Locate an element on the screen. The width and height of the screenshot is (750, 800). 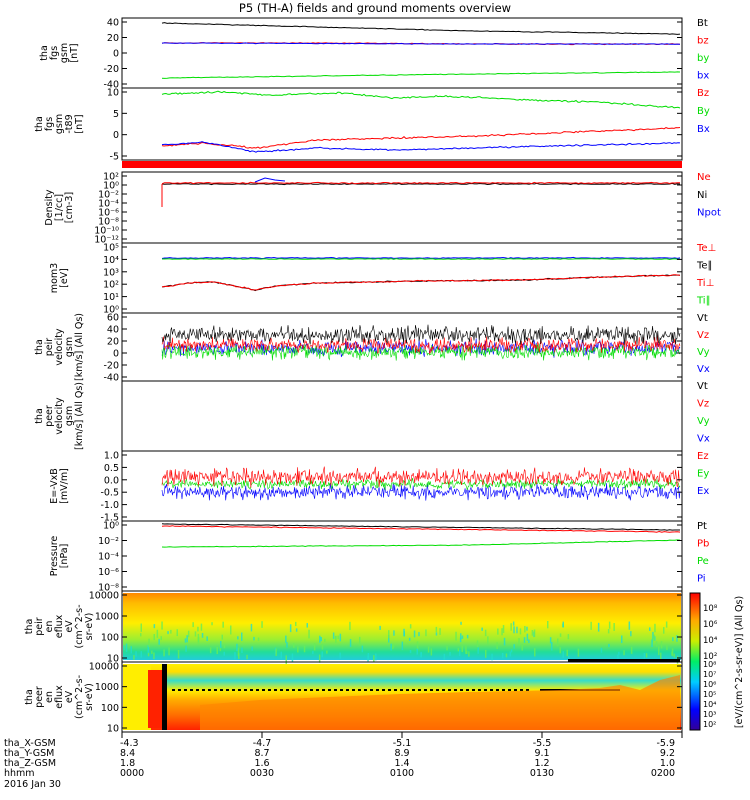
ephemeris-value: 0030 is located at coordinates (262, 773).